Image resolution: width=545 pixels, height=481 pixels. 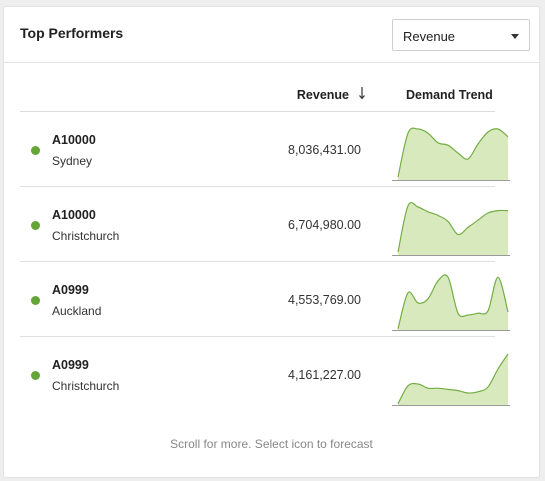 What do you see at coordinates (77, 311) in the screenshot?
I see `row-city: Auckland` at bounding box center [77, 311].